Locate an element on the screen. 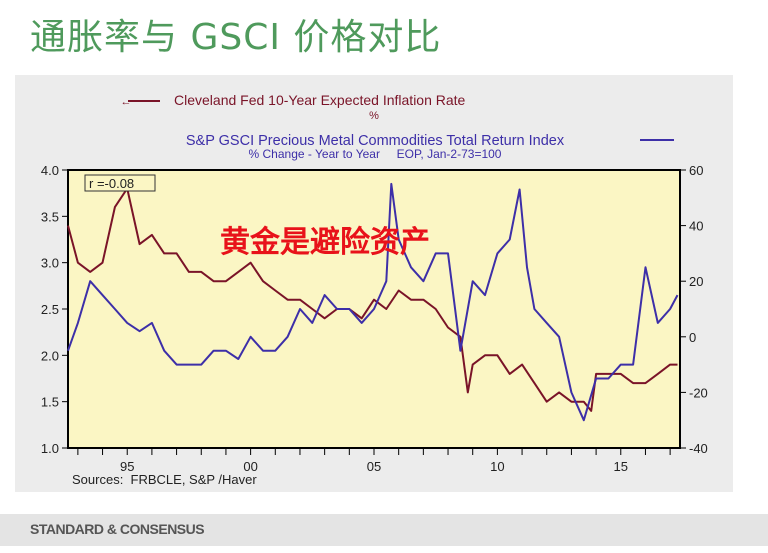 The height and width of the screenshot is (553, 768). y-left-tick-label: 4.0 is located at coordinates (50, 170).